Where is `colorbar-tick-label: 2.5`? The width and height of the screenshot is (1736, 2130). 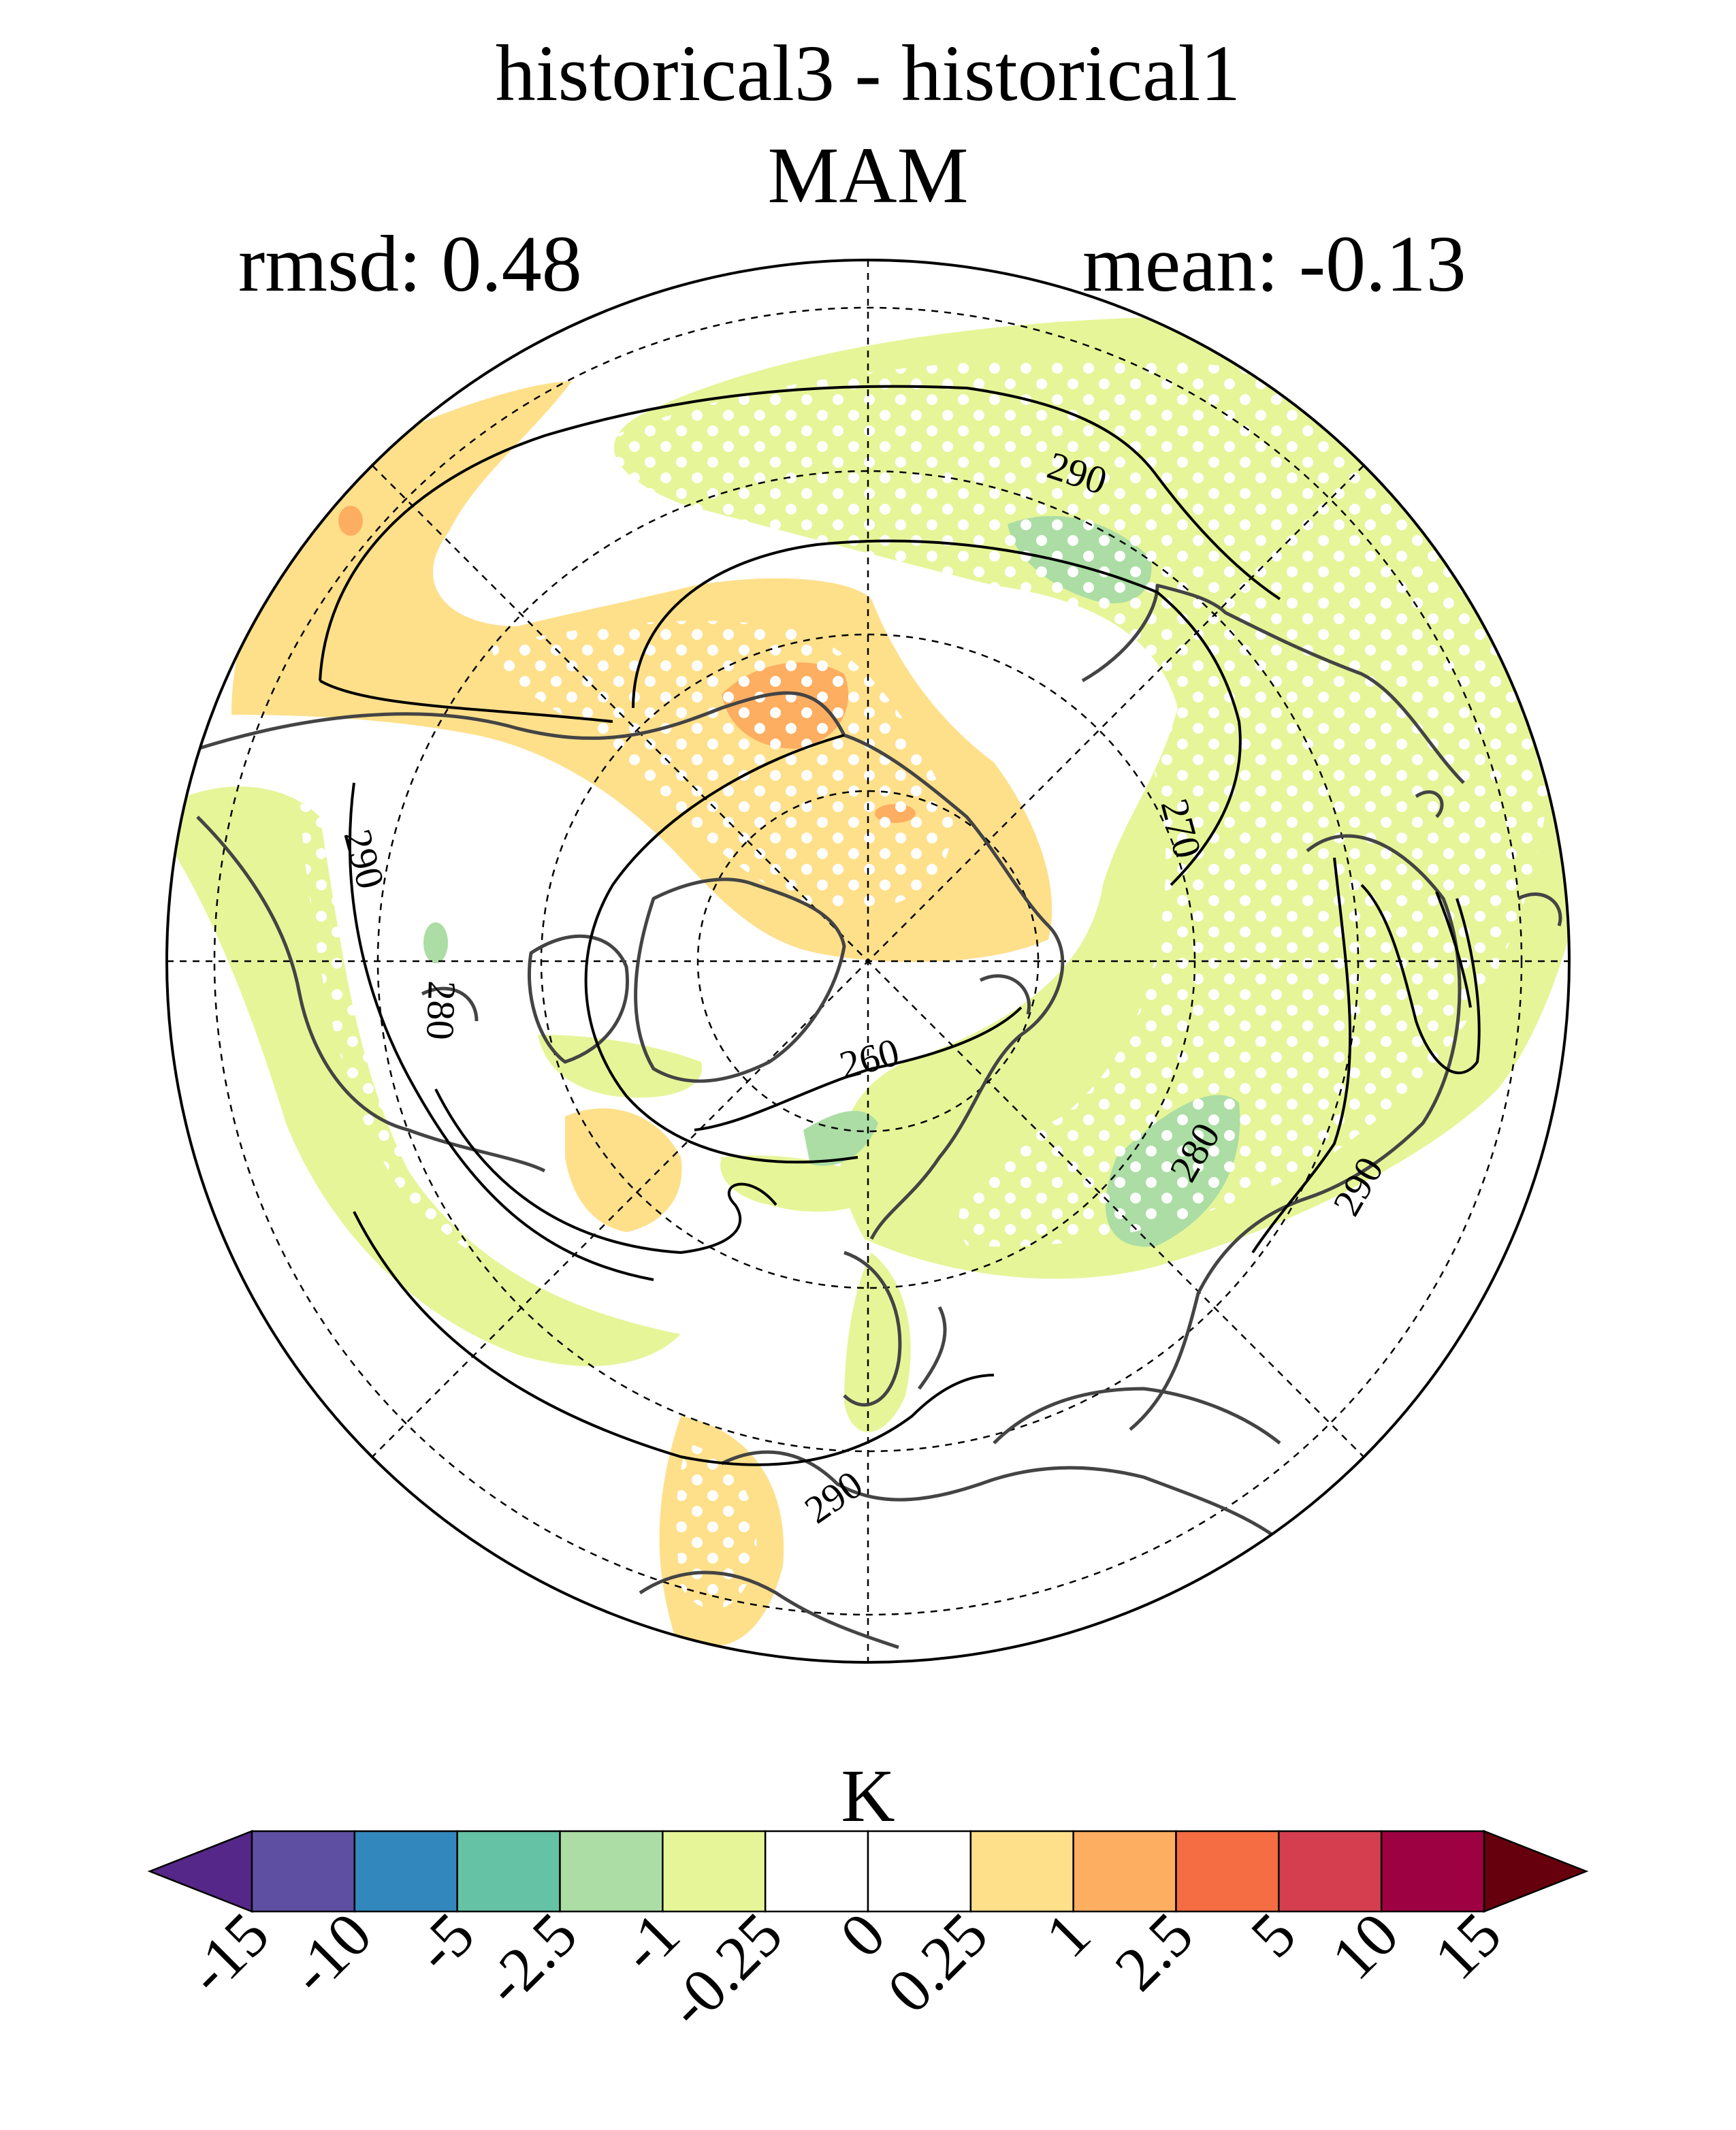 colorbar-tick-label: 2.5 is located at coordinates (1154, 1951).